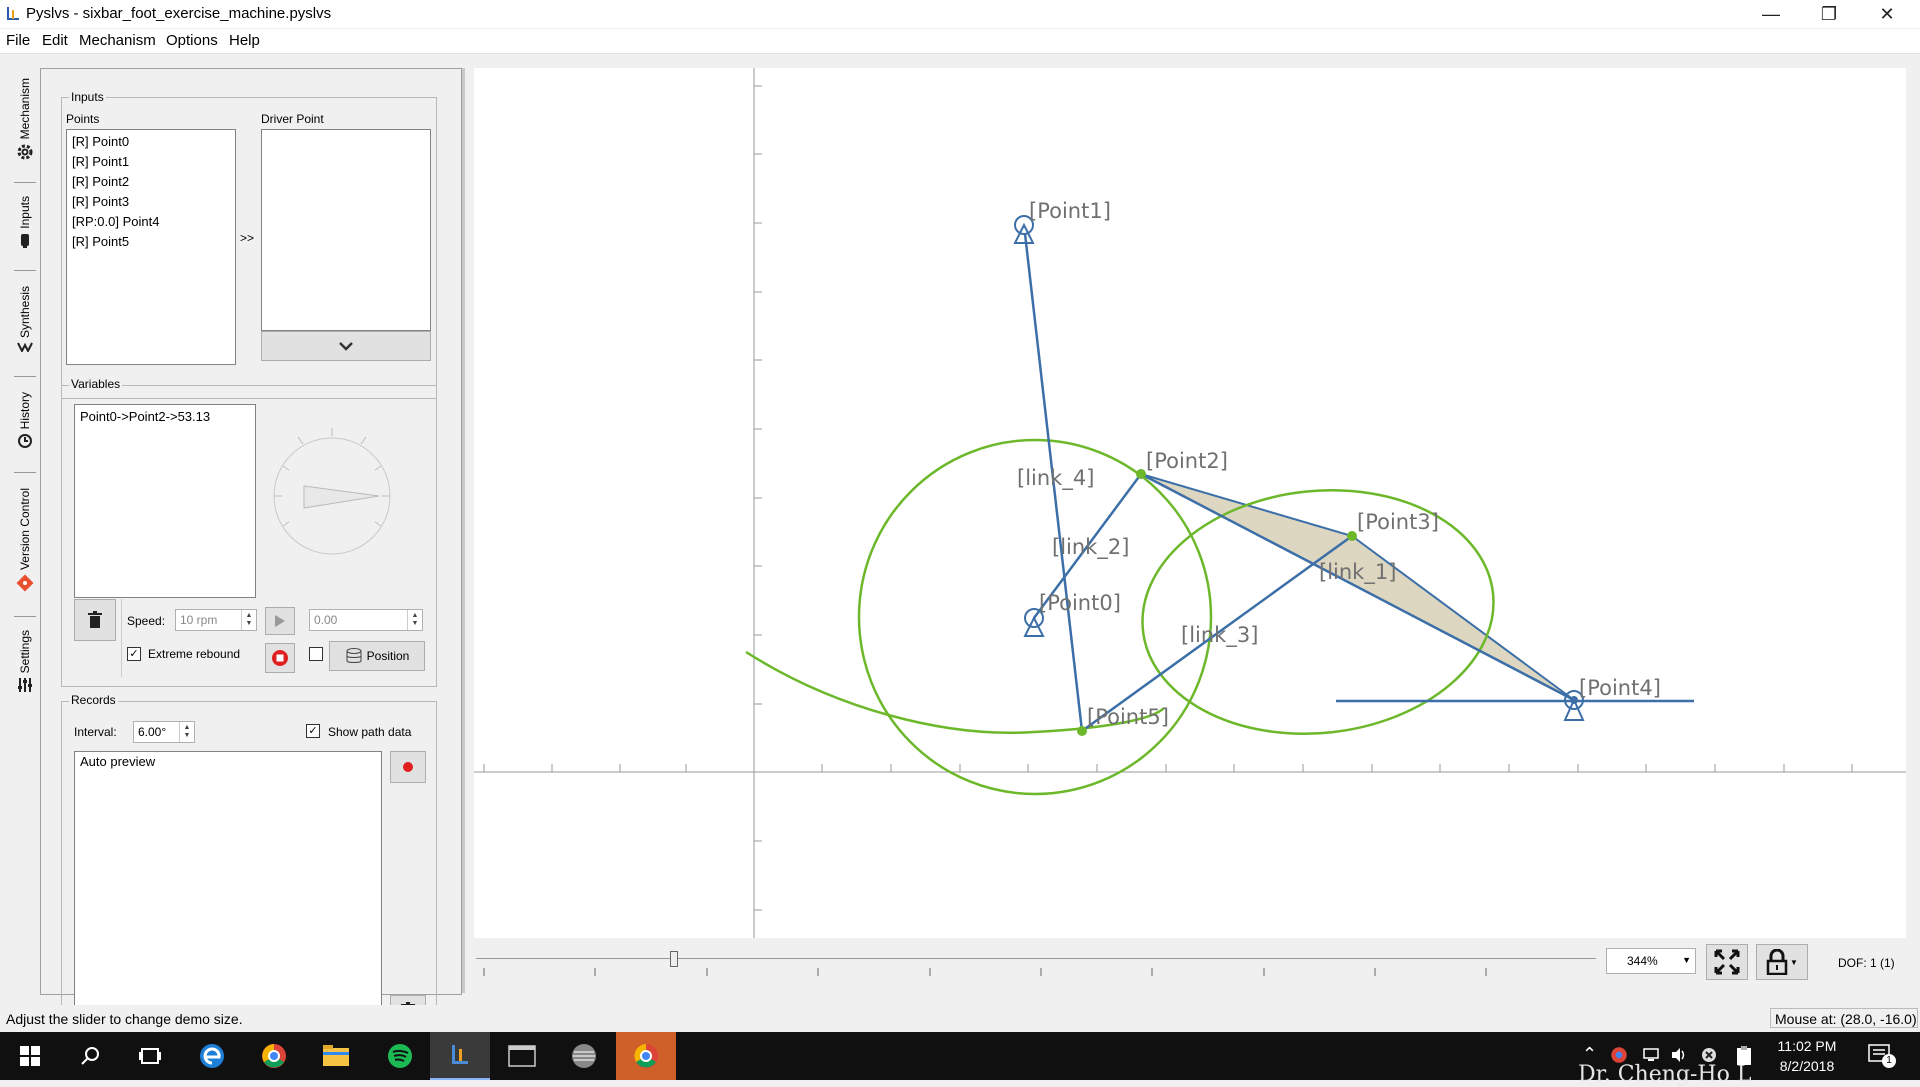 The width and height of the screenshot is (1920, 1087). I want to click on record-button, so click(408, 767).